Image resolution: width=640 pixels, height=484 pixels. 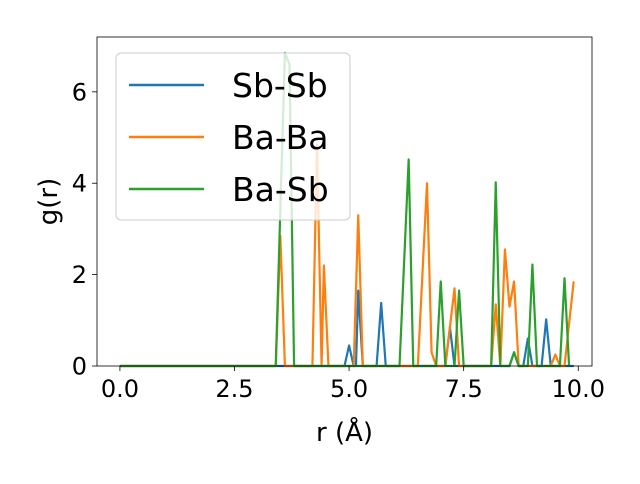 What do you see at coordinates (120, 389) in the screenshot?
I see `x-tick-label: 0.0` at bounding box center [120, 389].